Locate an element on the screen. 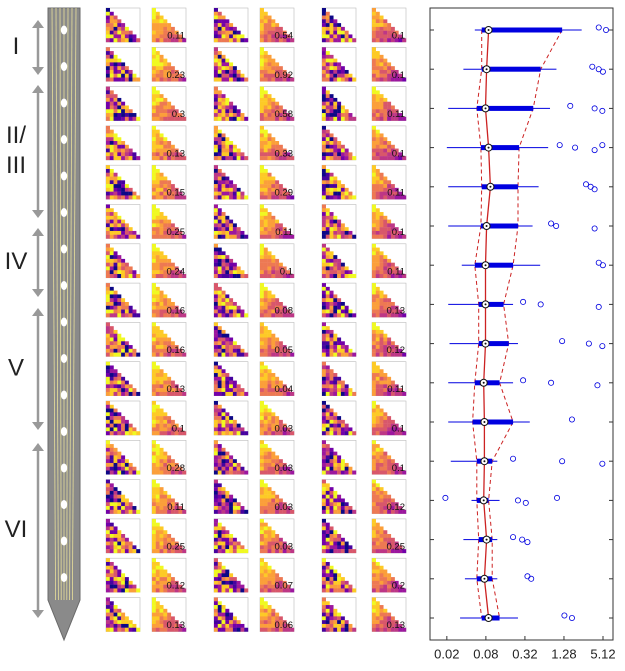 Image resolution: width=625 pixels, height=671 pixels. matrix-value: 0.03 is located at coordinates (284, 429).